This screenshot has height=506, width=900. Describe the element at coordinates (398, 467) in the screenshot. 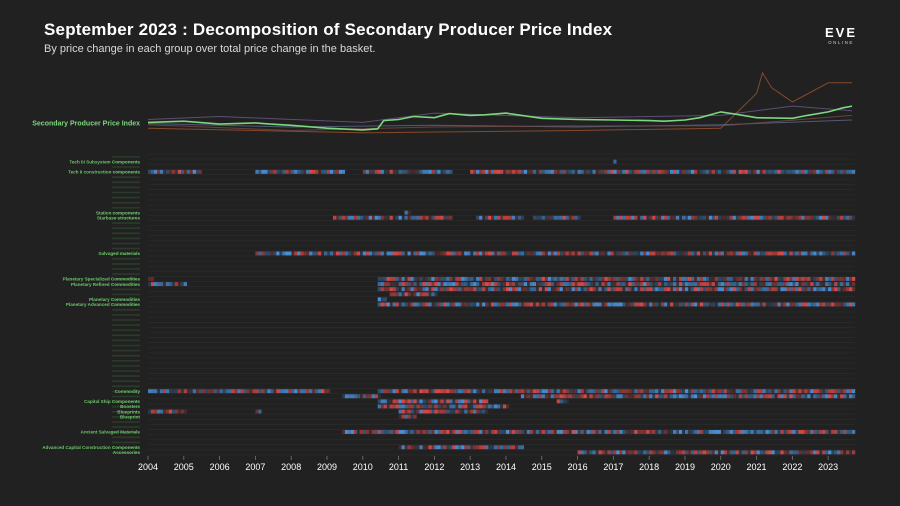

I see `x-tick-label: 2011` at that location.